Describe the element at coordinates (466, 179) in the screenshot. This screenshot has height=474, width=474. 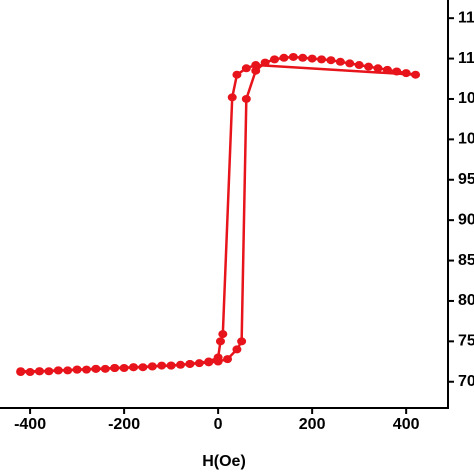
I see `y-tick-label: 95` at that location.